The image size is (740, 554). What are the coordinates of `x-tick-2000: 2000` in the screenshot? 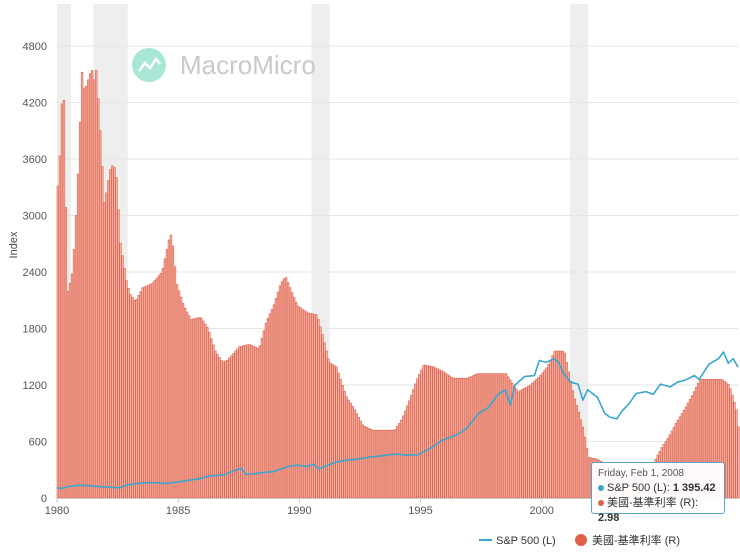 It's located at (541, 511).